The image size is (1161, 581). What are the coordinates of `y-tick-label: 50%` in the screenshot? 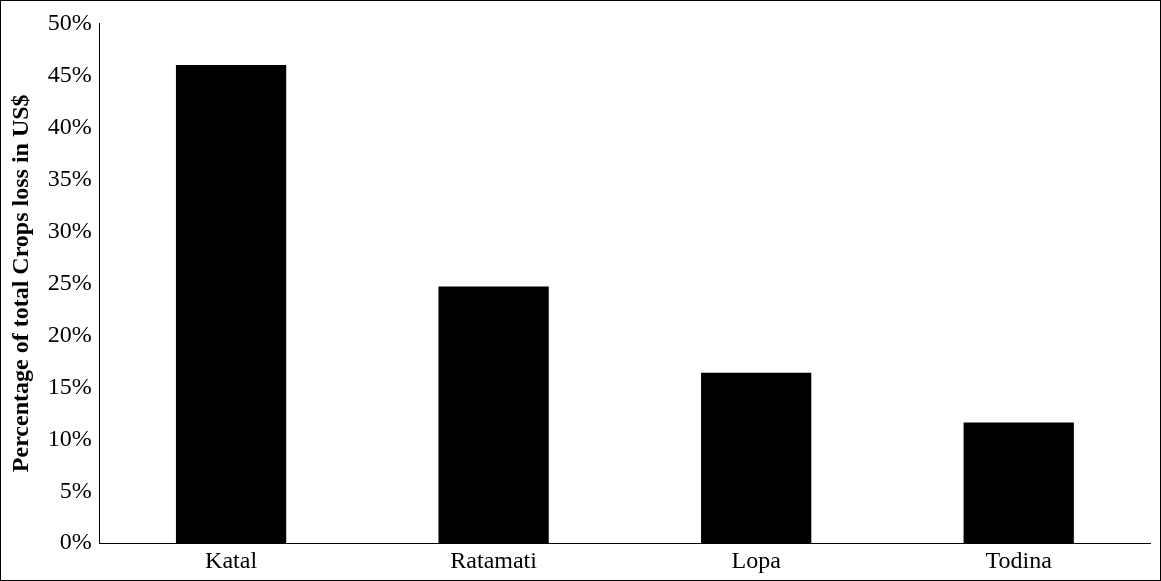 It's located at (69, 21).